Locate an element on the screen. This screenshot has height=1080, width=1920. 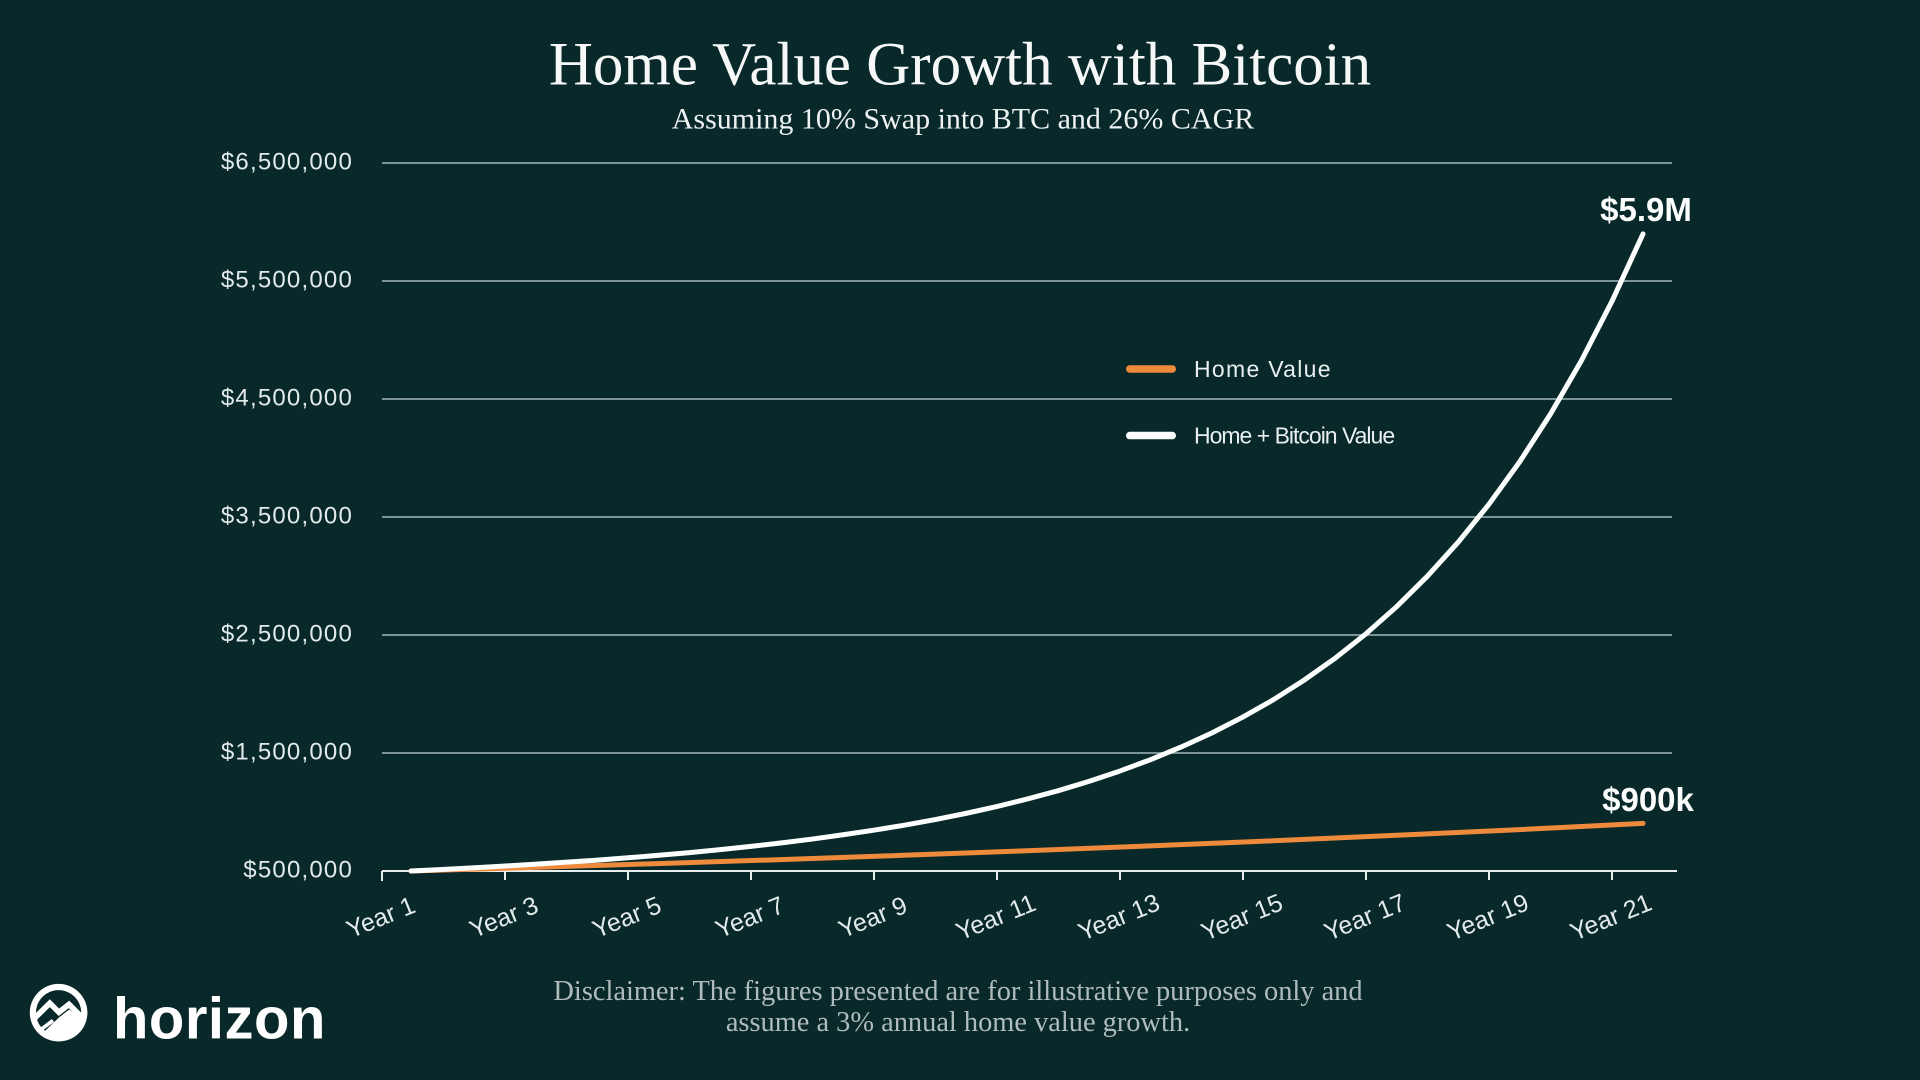
svg-text: Home Value is located at coordinates (1263, 369).